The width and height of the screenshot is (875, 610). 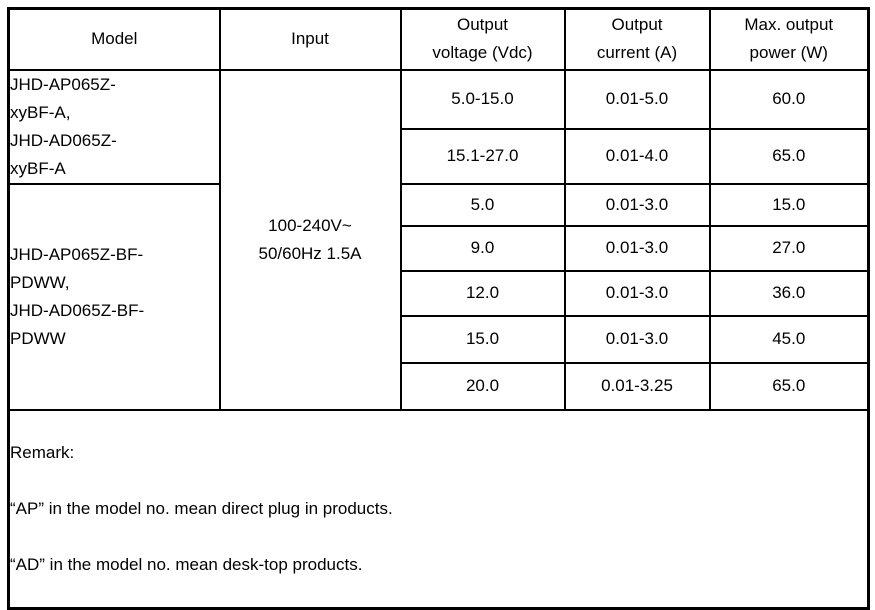 What do you see at coordinates (789, 248) in the screenshot?
I see `power-cell: 27.0` at bounding box center [789, 248].